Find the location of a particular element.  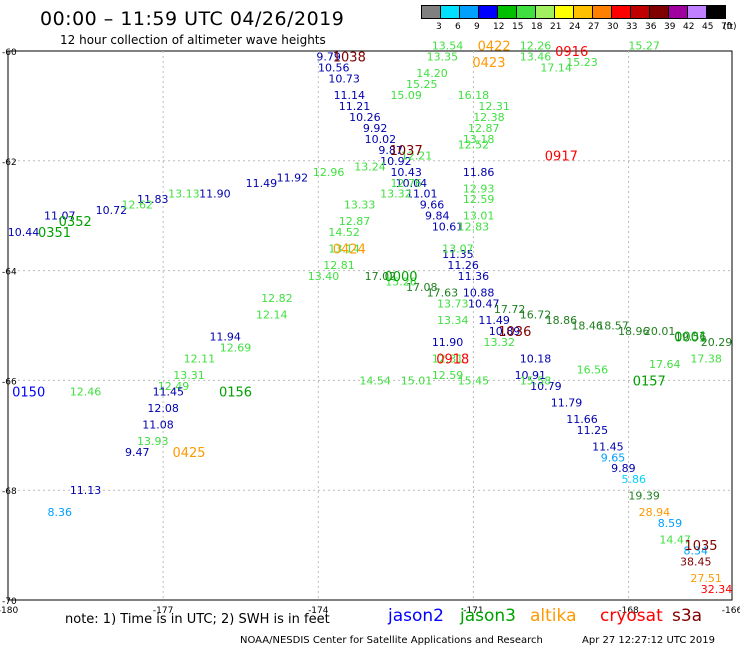

swh-label: 13.07 is located at coordinates (458, 249).